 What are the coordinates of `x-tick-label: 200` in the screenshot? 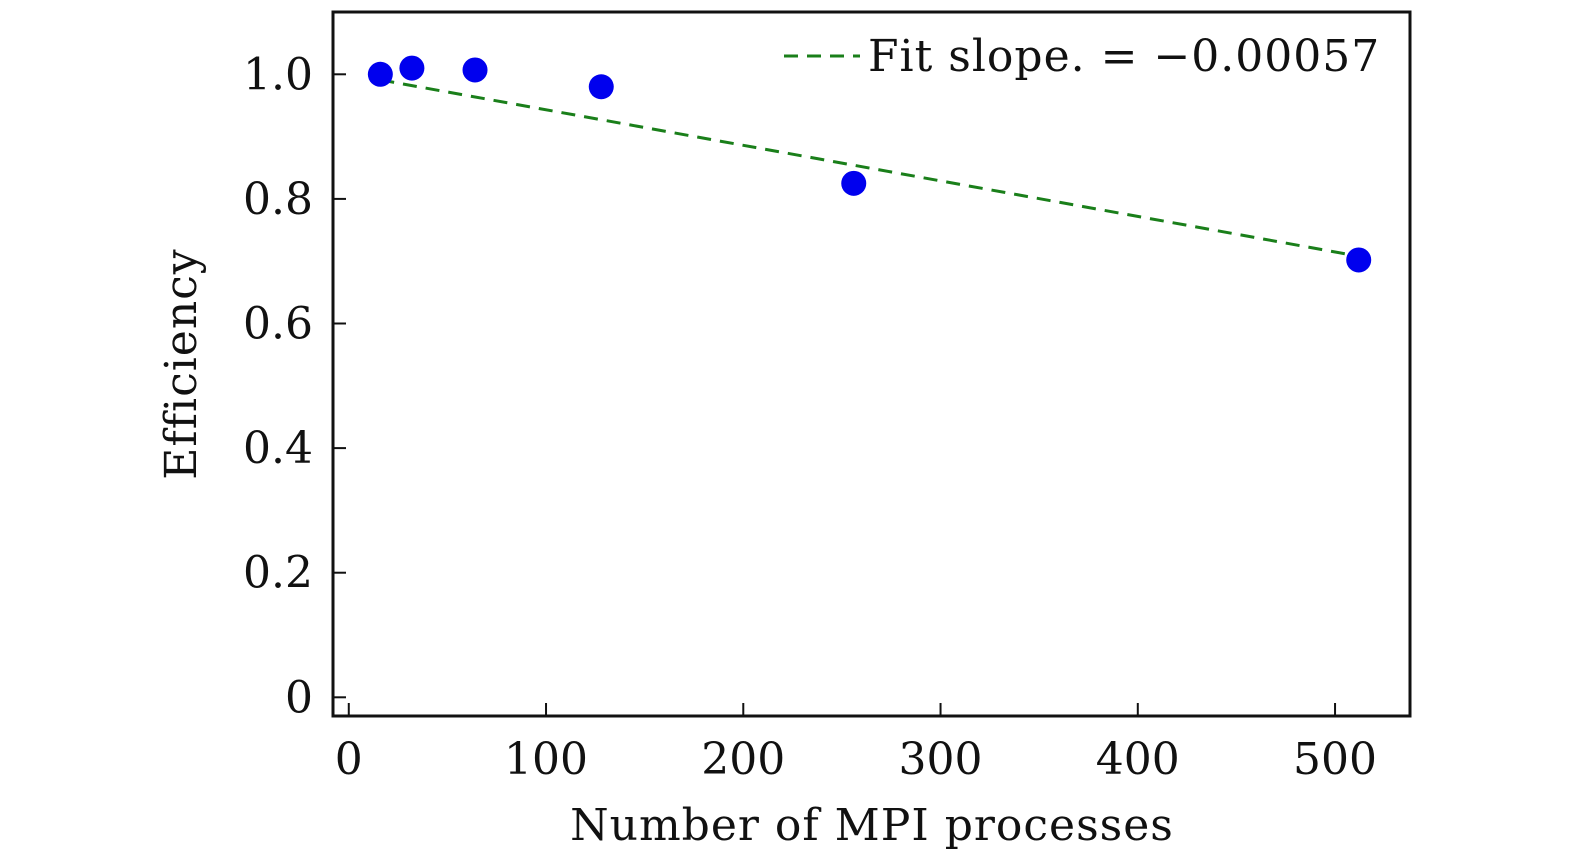 It's located at (743, 759).